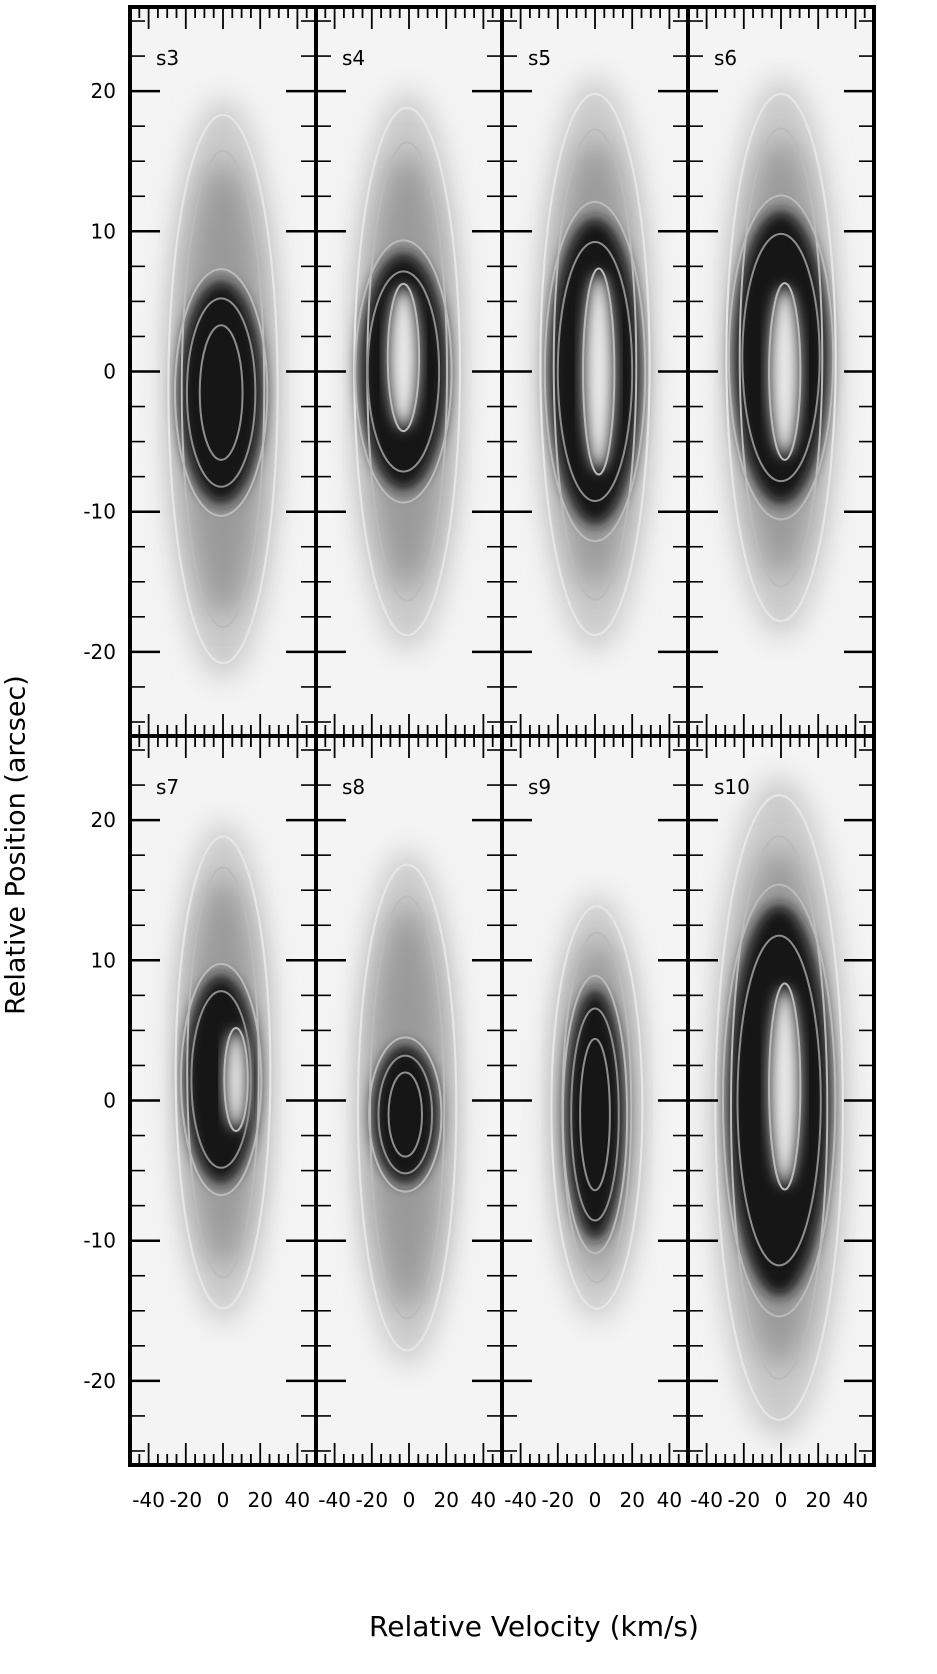 This screenshot has height=1674, width=937. I want to click on panel-s3: s3, so click(223, 371).